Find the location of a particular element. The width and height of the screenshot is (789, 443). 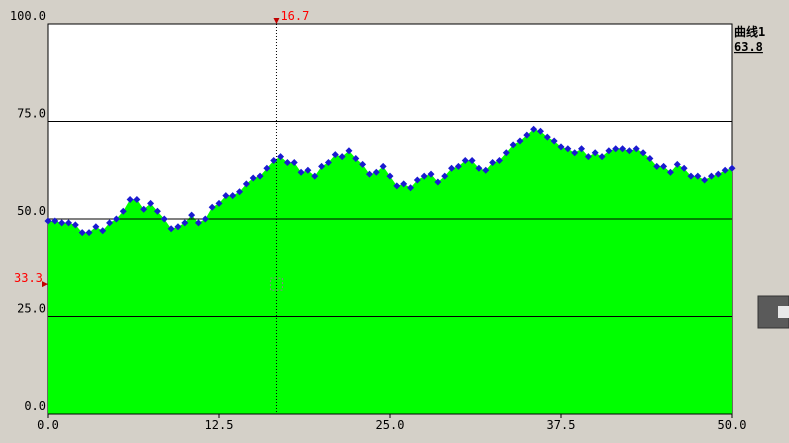

legend-name: 曲线1 is located at coordinates (749, 31).